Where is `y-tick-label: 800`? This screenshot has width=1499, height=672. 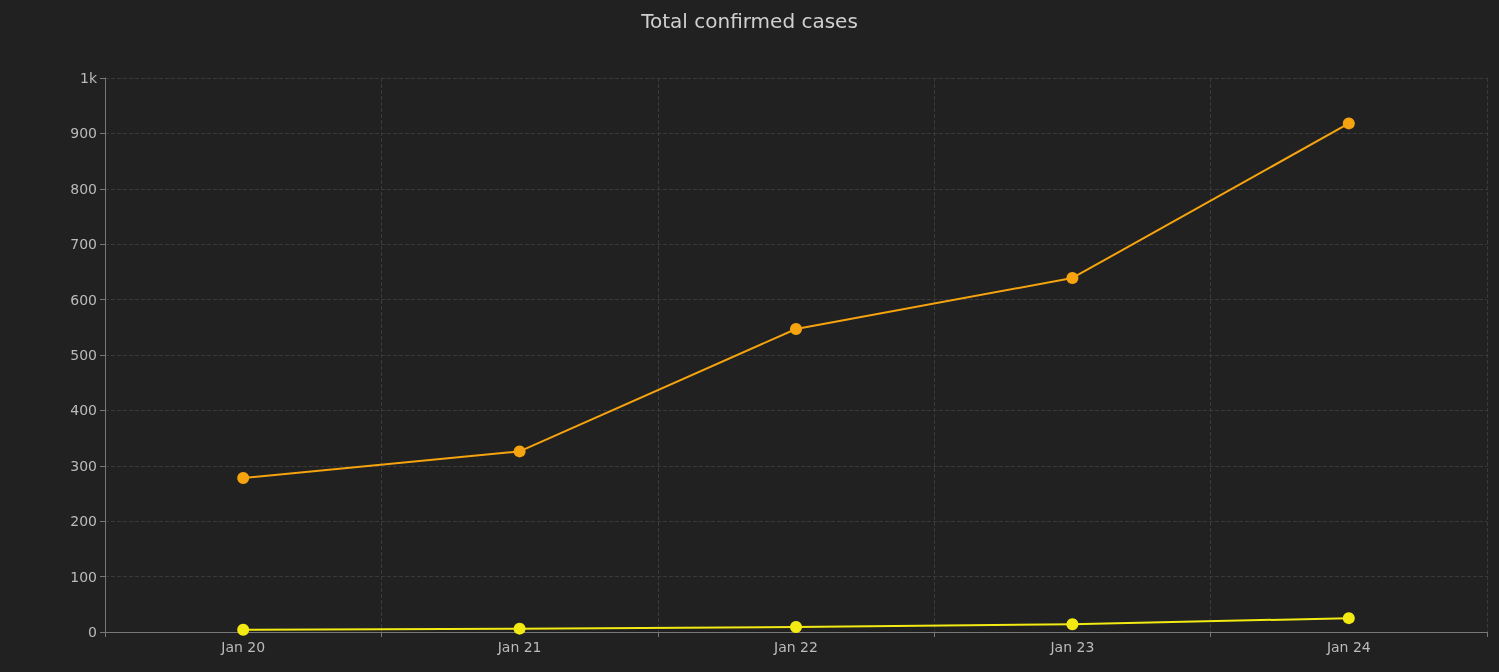
y-tick-label: 800 is located at coordinates (83, 188).